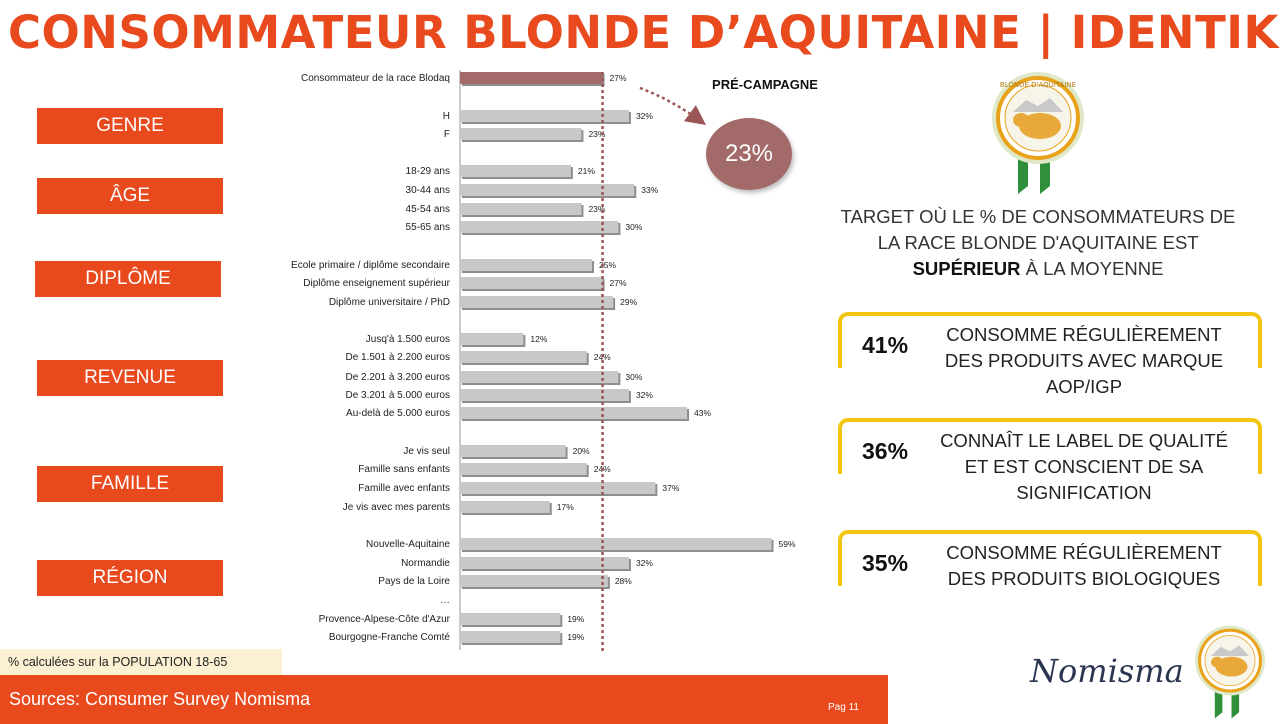 The image size is (1280, 724). What do you see at coordinates (428, 190) in the screenshot?
I see `bar-label: 30-44 ans` at bounding box center [428, 190].